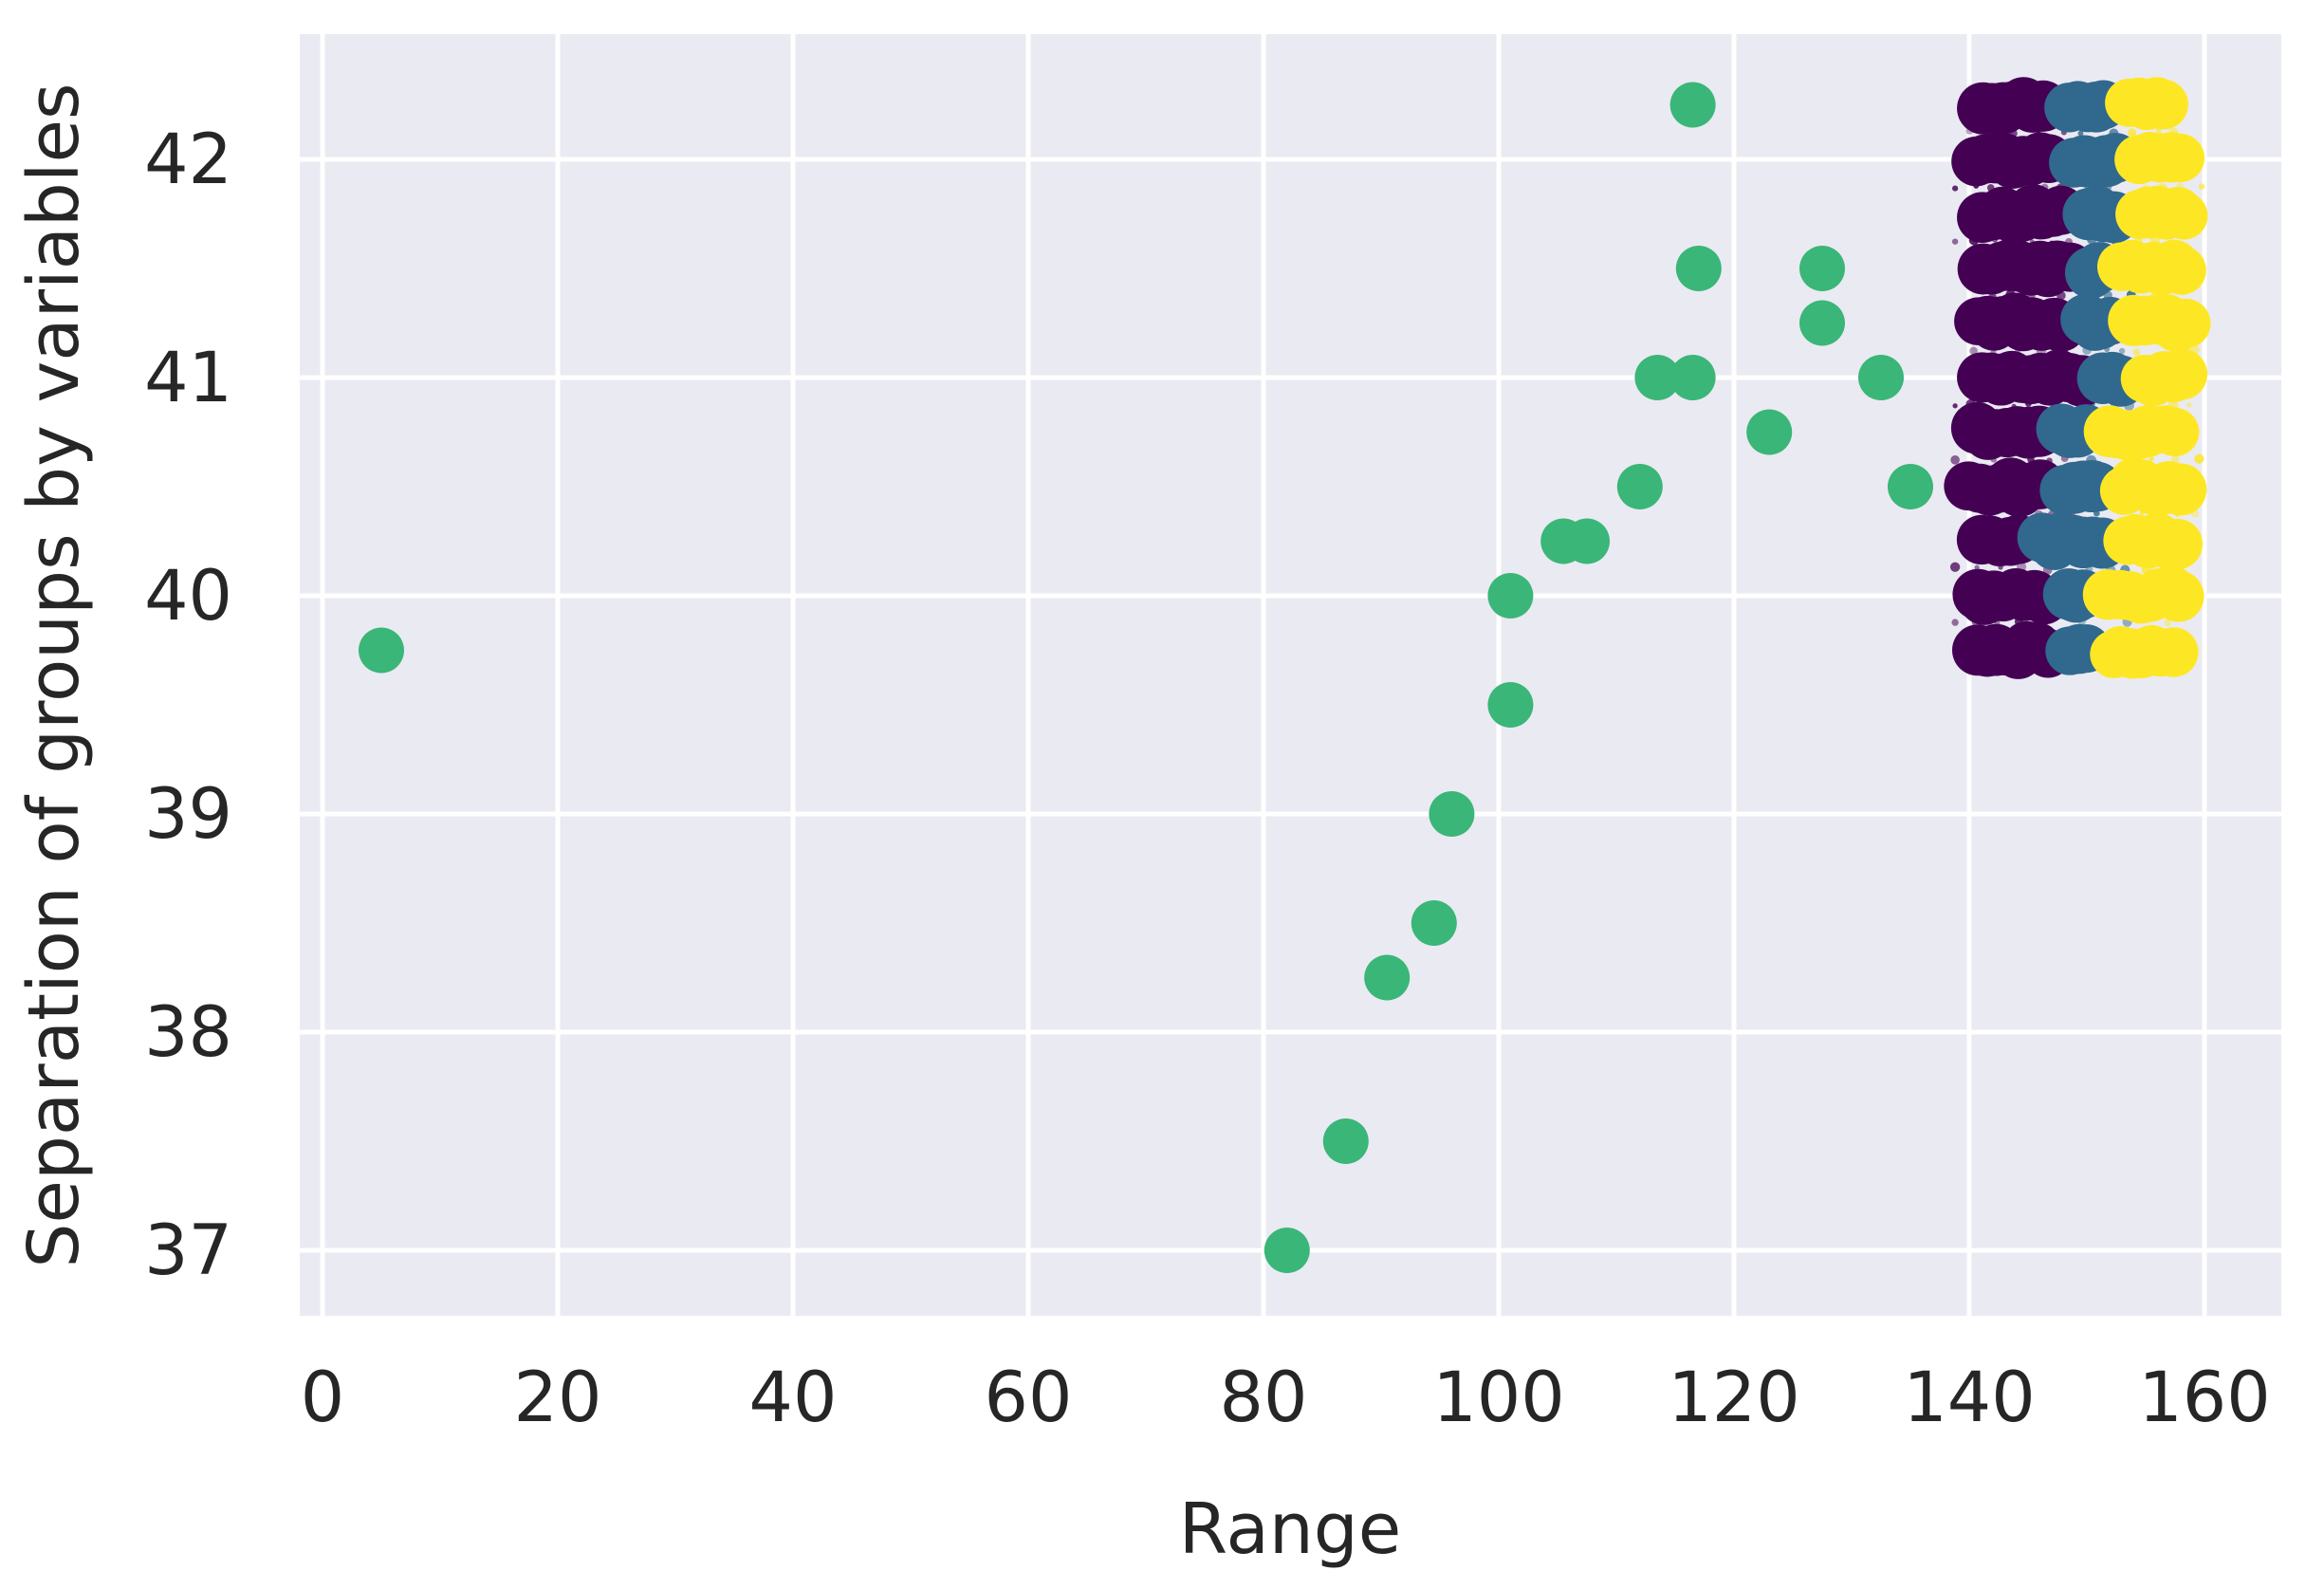 This screenshot has width=2324, height=1589. I want to click on x-axis-label: Range, so click(1290, 1529).